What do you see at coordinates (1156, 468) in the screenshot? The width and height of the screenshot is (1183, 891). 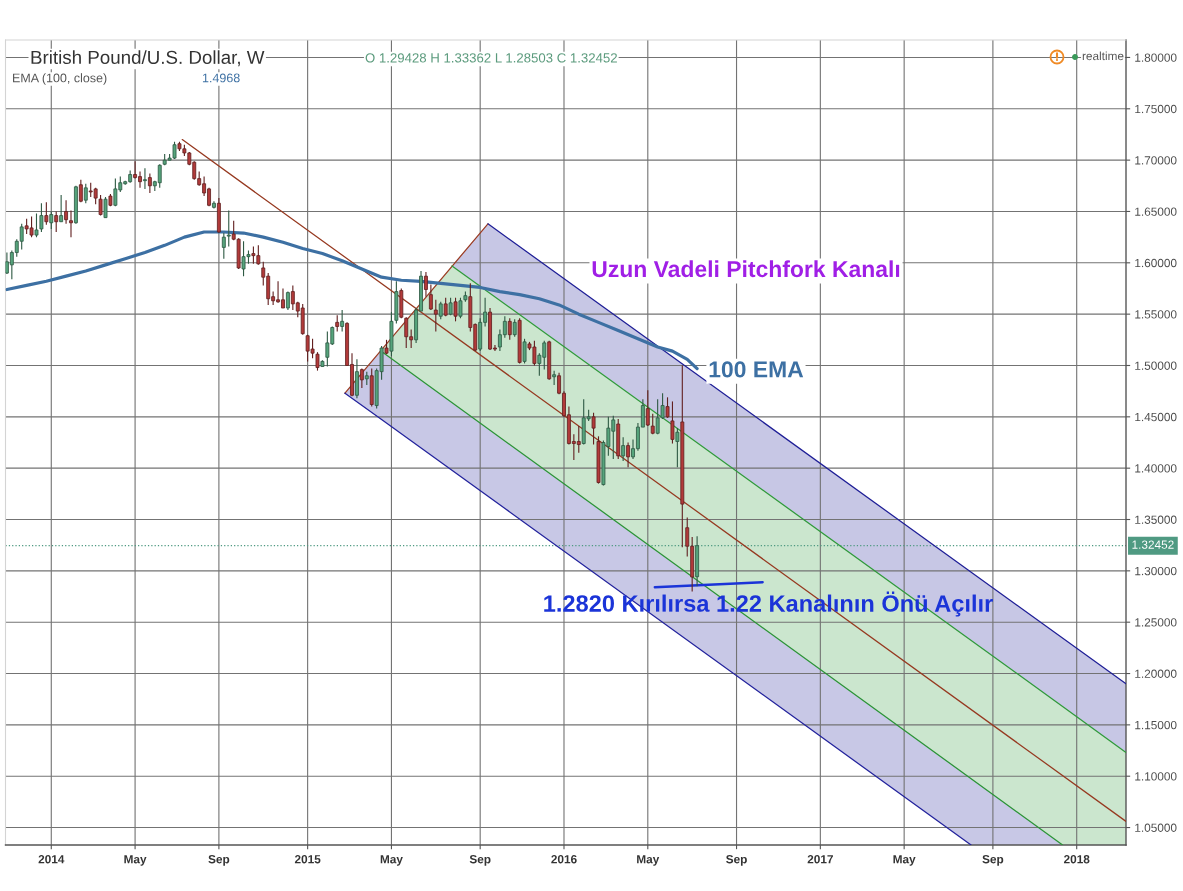 I see `y-tick-label: 1.40000` at bounding box center [1156, 468].